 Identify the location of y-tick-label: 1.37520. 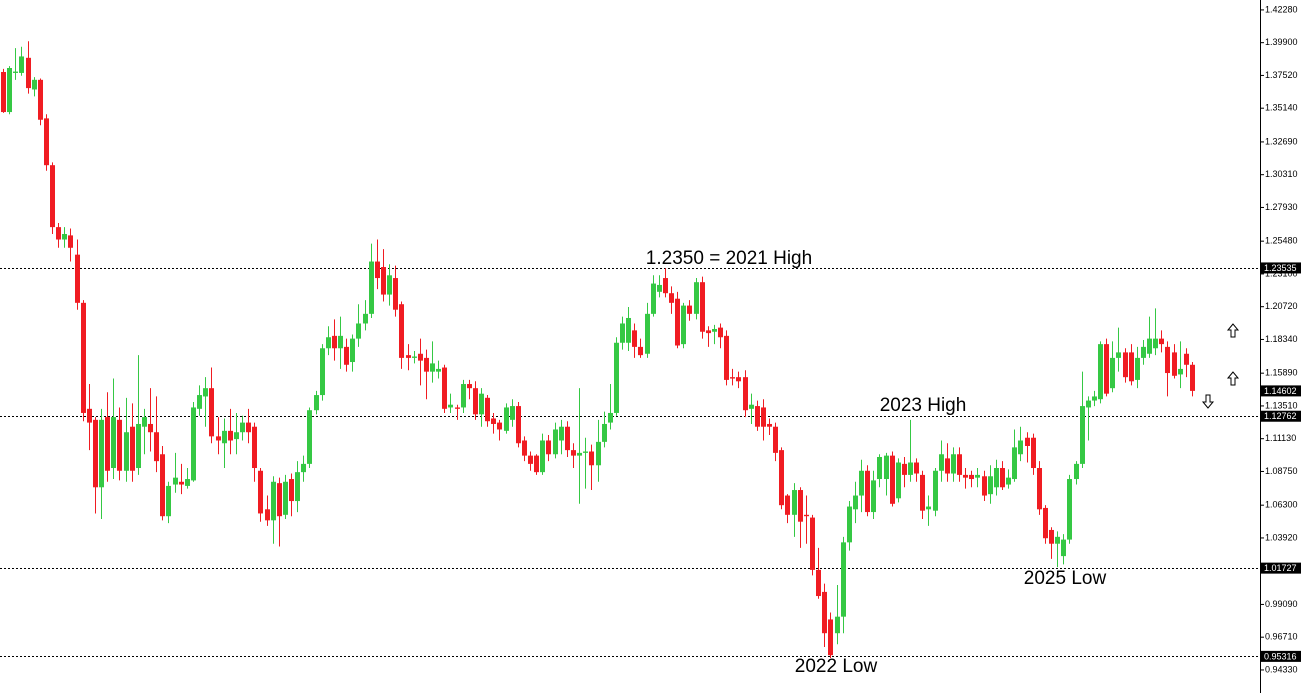
(1281, 75).